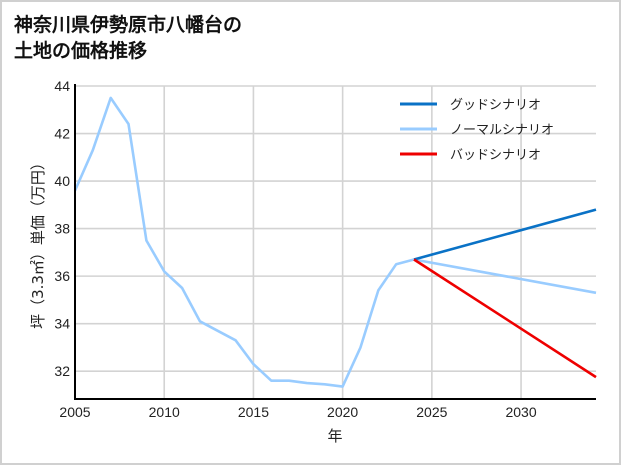 Image resolution: width=621 pixels, height=465 pixels. Describe the element at coordinates (297, 412) in the screenshot. I see `x-axis-ticks: 2005 2010 2015 2020 2025 2030` at that location.